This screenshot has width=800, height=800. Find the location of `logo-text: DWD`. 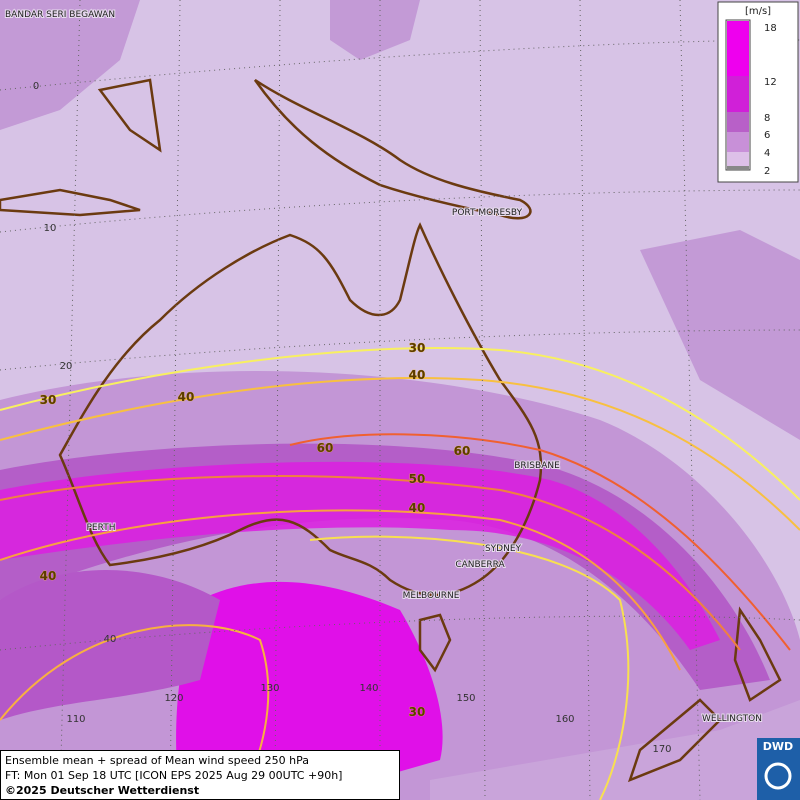

logo-text: DWD is located at coordinates (778, 746).